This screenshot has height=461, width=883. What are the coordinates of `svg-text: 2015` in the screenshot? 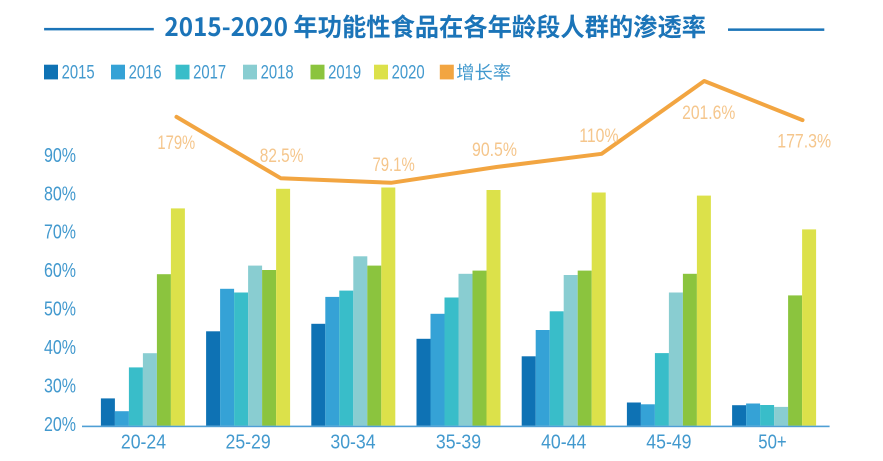 It's located at (78, 72).